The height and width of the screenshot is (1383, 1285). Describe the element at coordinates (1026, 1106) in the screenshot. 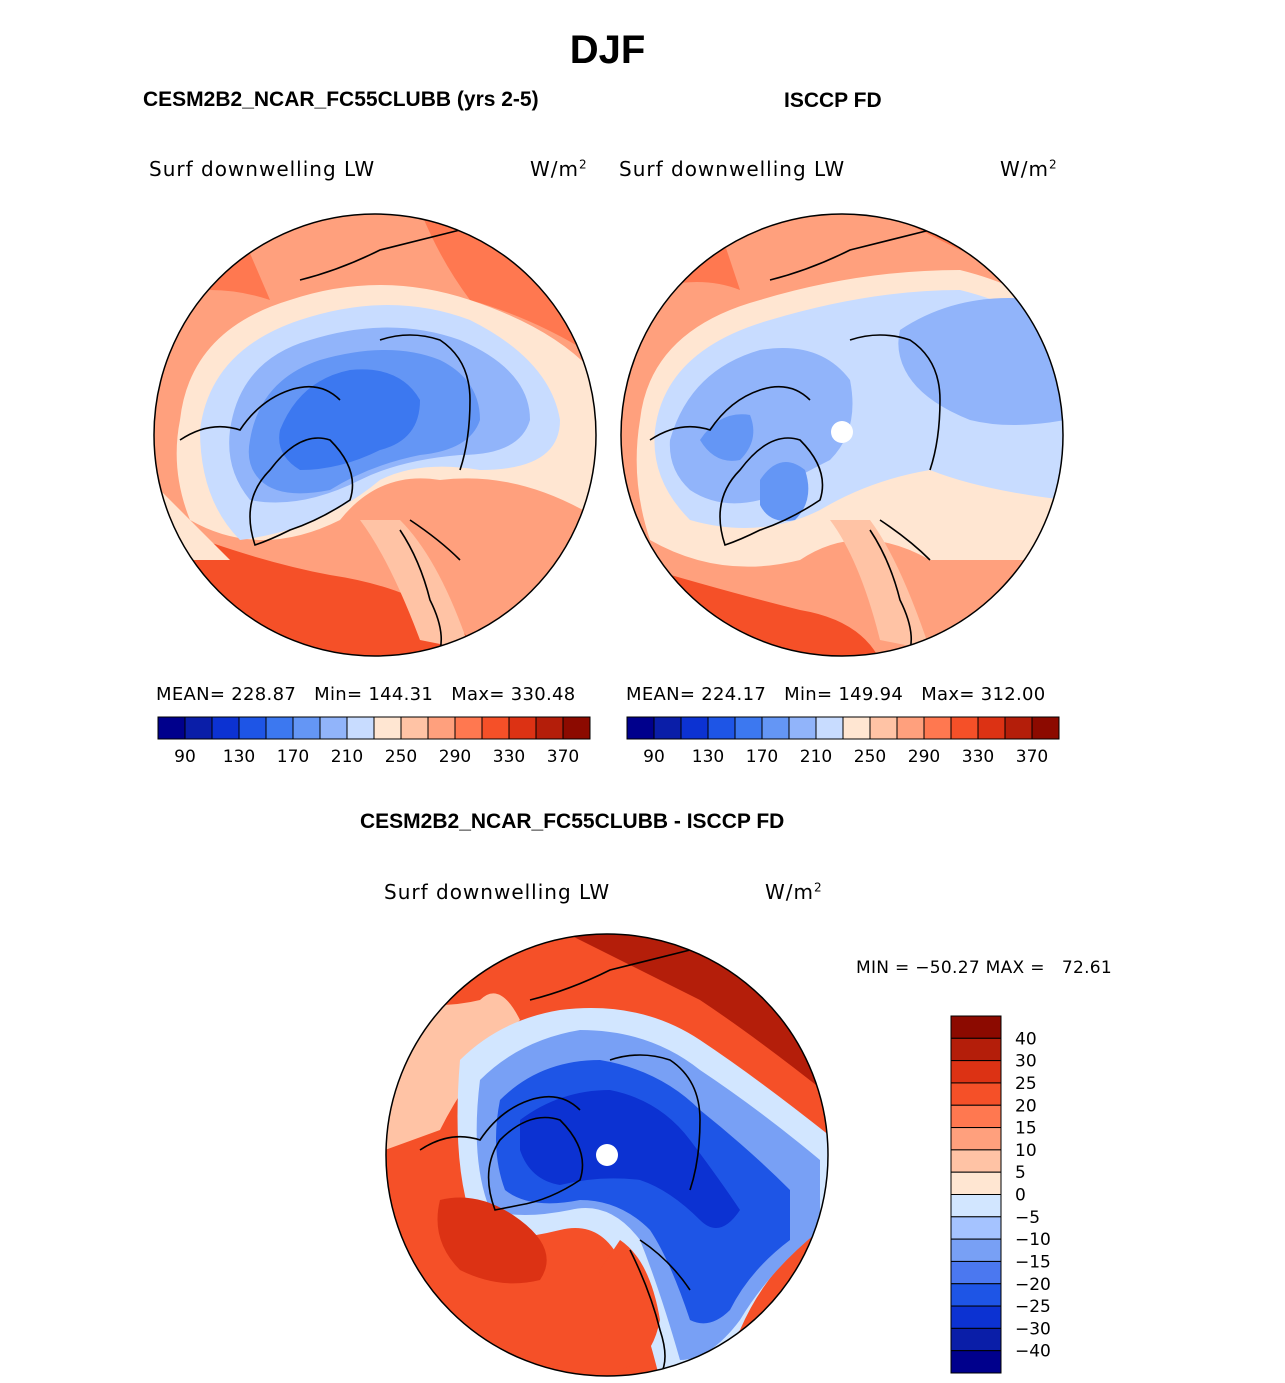

I see `diff-colorbar-tick-label: 20` at that location.